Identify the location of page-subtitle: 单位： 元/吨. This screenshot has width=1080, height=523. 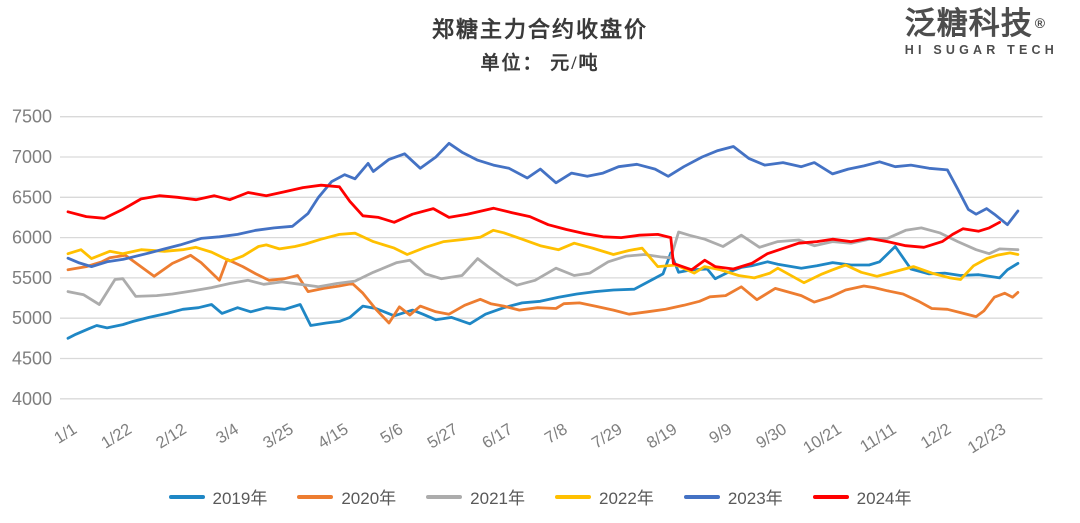
(540, 63).